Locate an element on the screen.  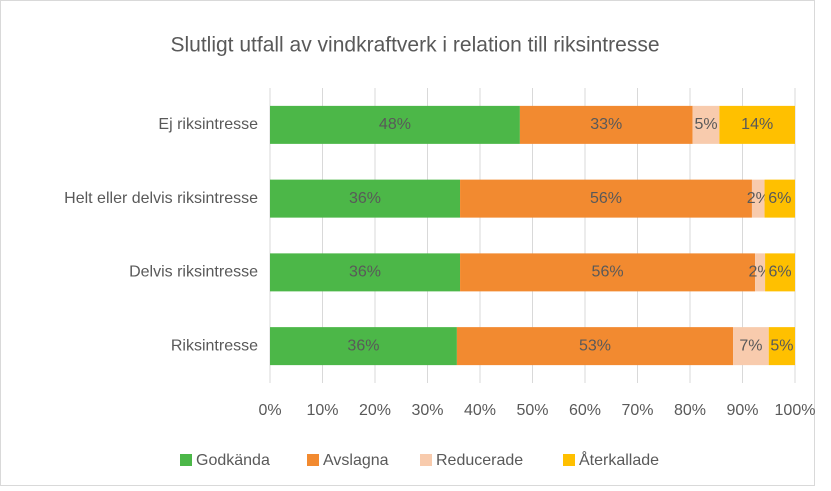
x-tick-label: 80% is located at coordinates (690, 410).